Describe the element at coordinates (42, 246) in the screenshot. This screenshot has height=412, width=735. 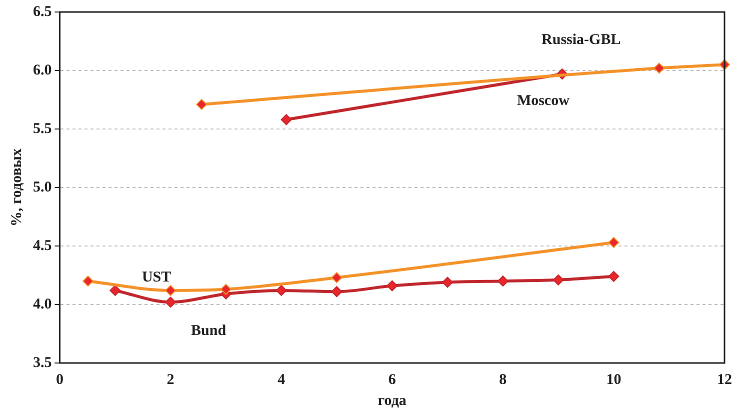
I see `y-tick-label: 4.5` at that location.